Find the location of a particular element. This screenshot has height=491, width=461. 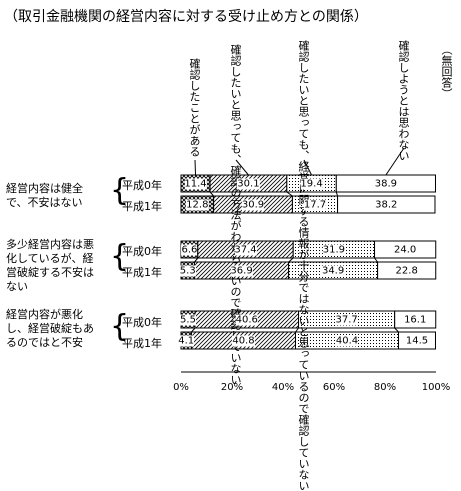

data-label-1-0-0: 6.6 is located at coordinates (189, 249).